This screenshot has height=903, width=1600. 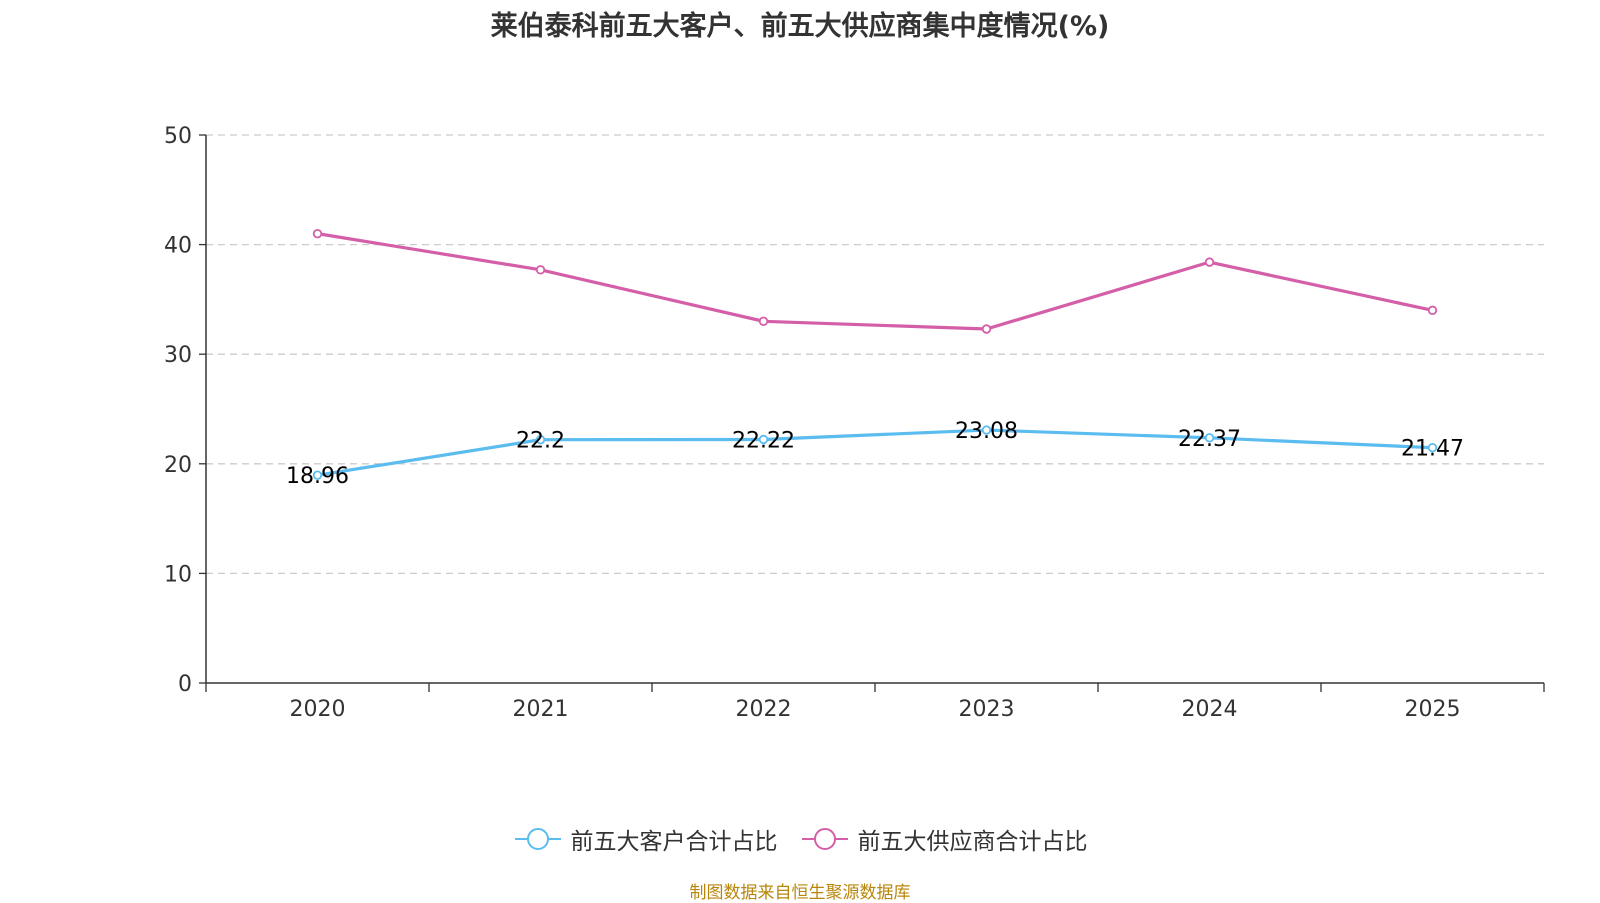 I want to click on series-line-customers, so click(x=875, y=452).